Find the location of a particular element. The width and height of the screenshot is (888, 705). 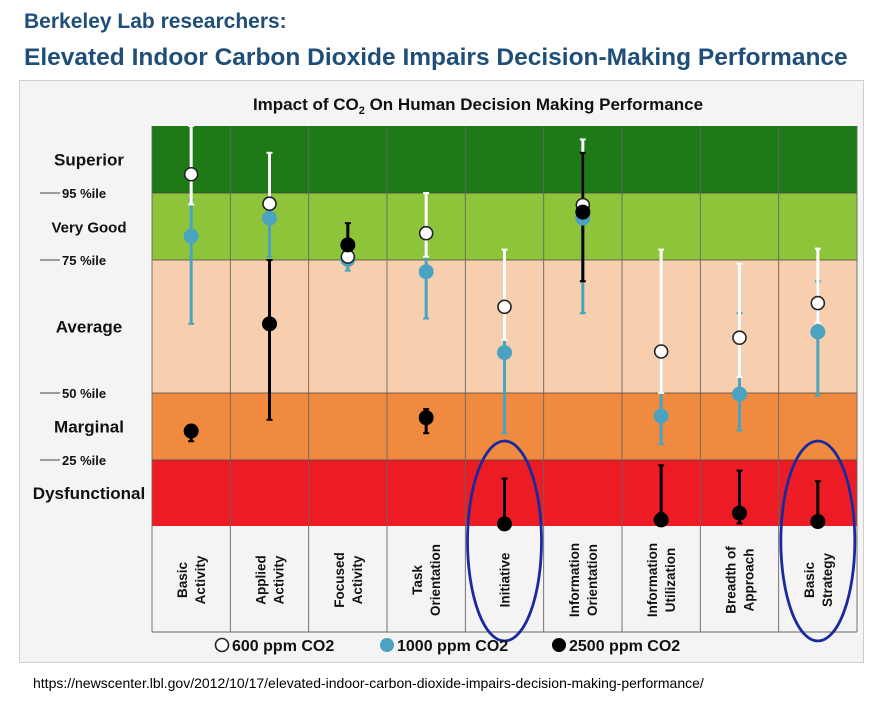

chart-title-suffix: On Human Decision Making Performance is located at coordinates (534, 104).